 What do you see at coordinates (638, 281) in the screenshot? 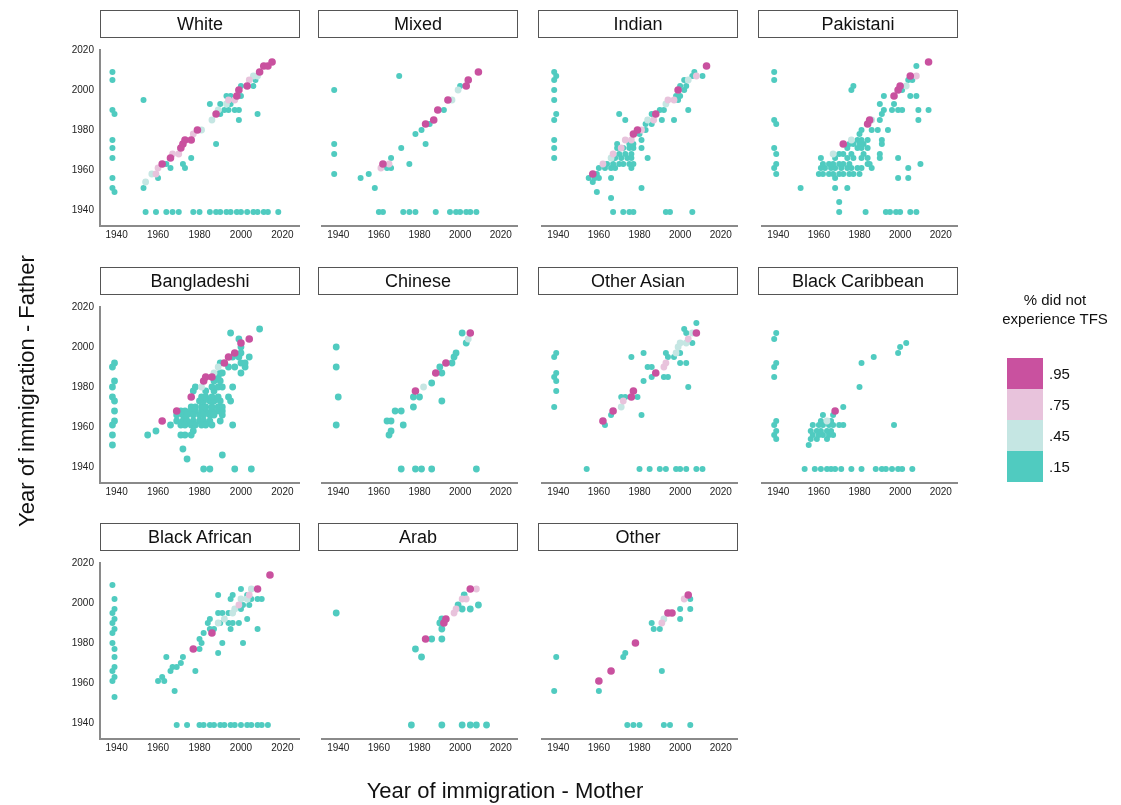
I see `chart-title: Other Asian` at bounding box center [638, 281].